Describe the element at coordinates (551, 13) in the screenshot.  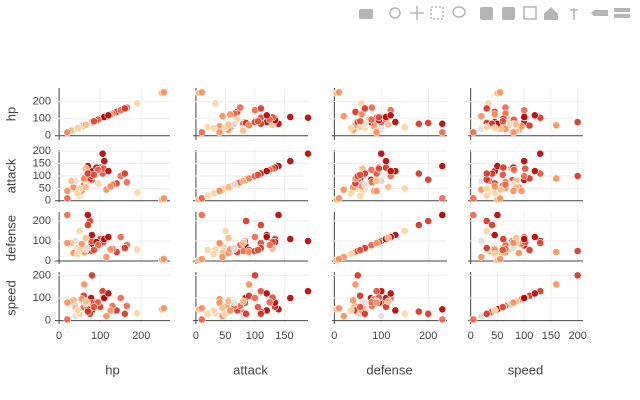
I see `reset-icon` at that location.